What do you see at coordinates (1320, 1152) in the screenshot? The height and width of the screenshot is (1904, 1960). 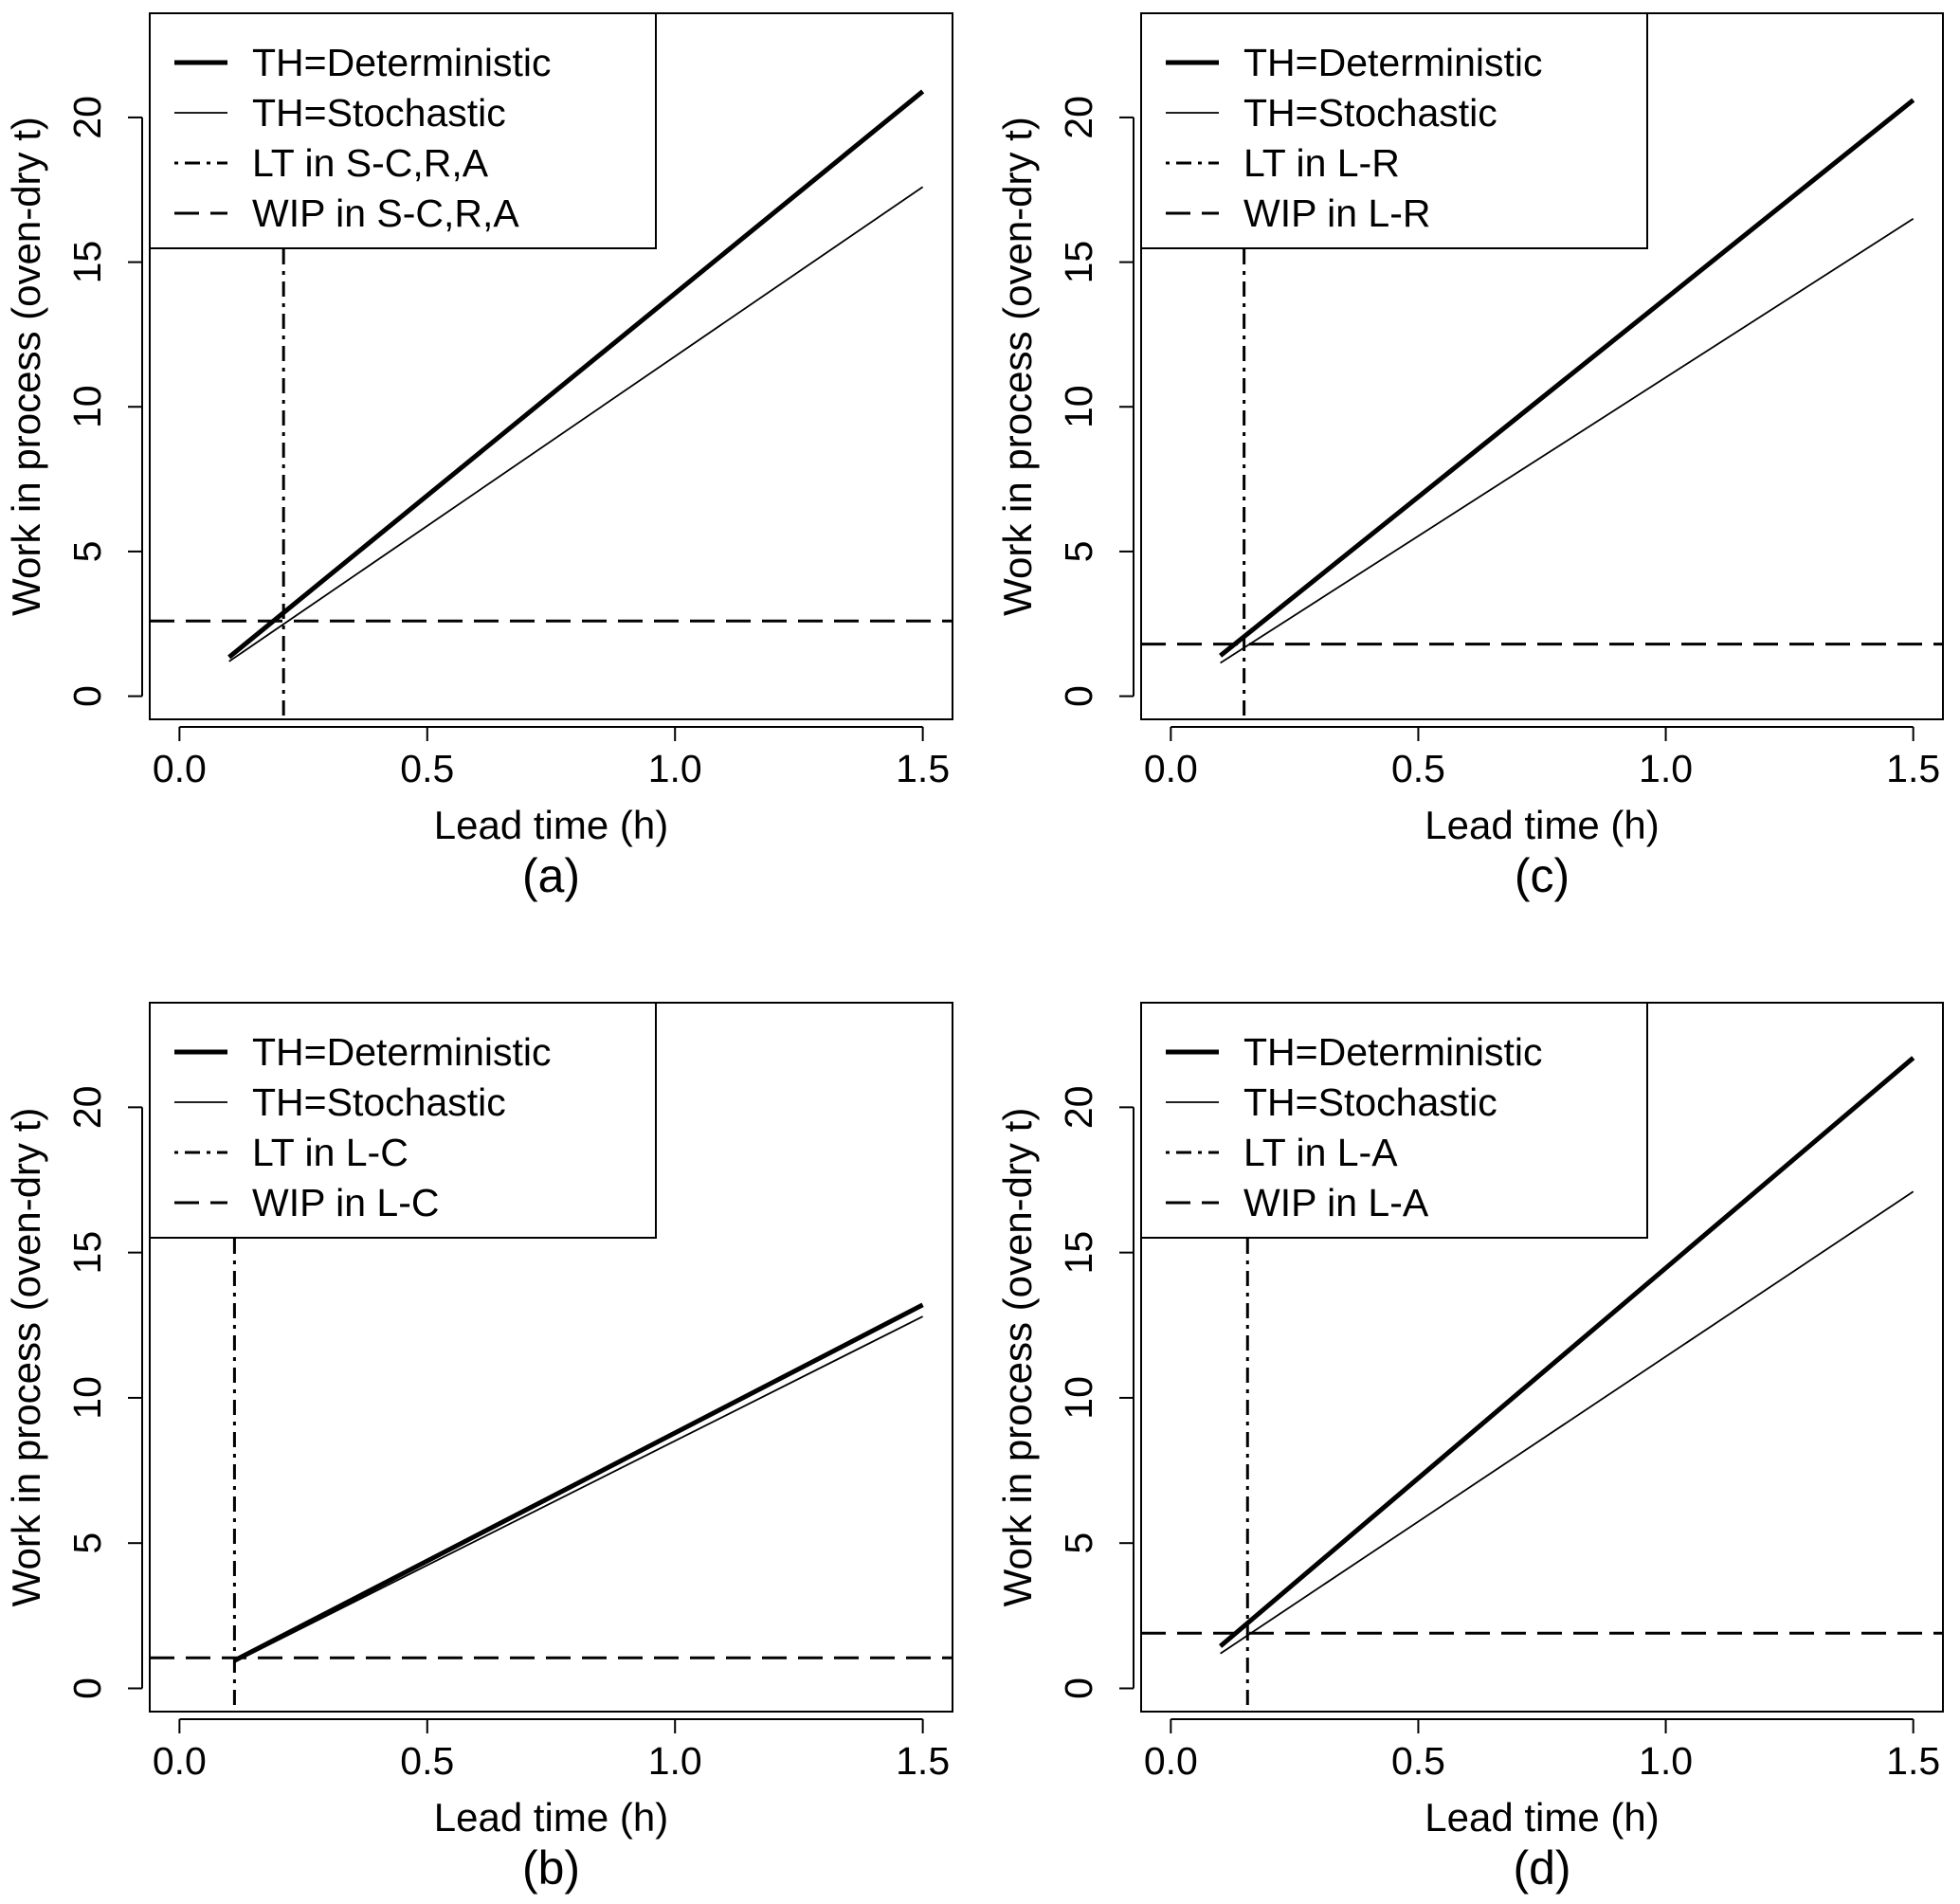 I see `legend-label: LT in L-A` at bounding box center [1320, 1152].